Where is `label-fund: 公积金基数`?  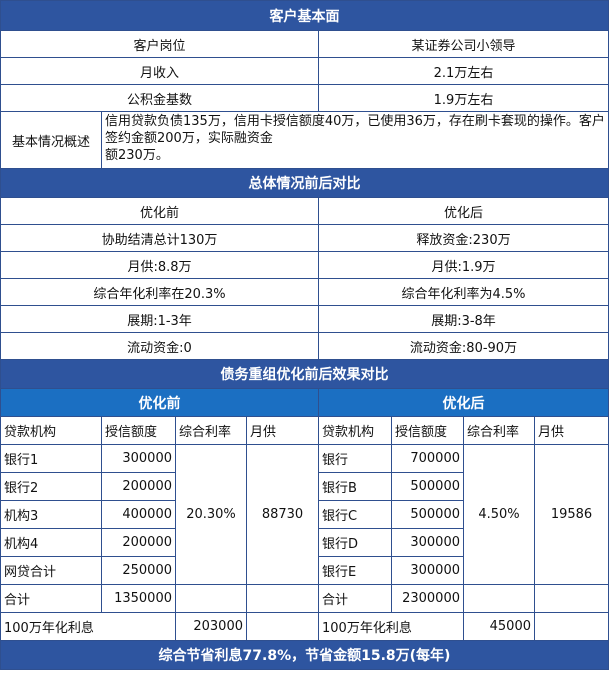 label-fund: 公积金基数 is located at coordinates (159, 98).